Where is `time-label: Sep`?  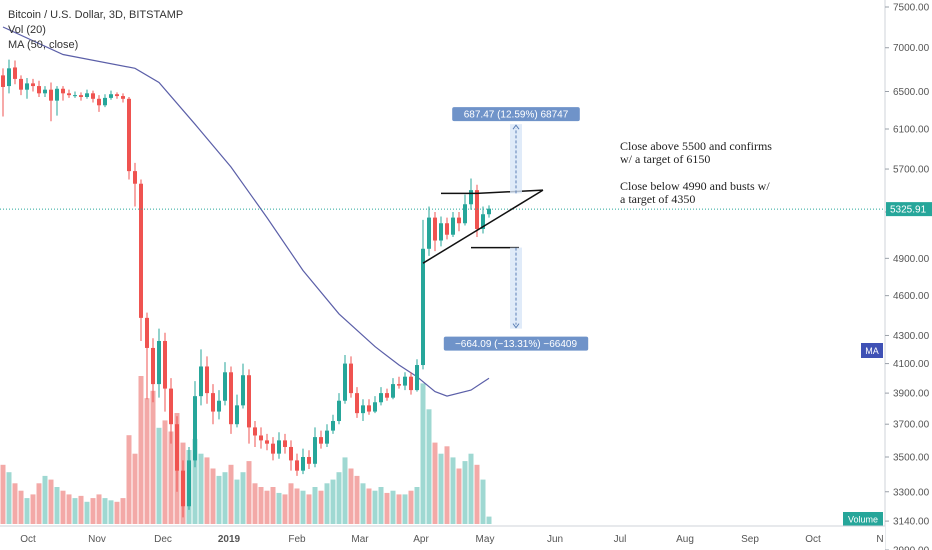 time-label: Sep is located at coordinates (750, 539).